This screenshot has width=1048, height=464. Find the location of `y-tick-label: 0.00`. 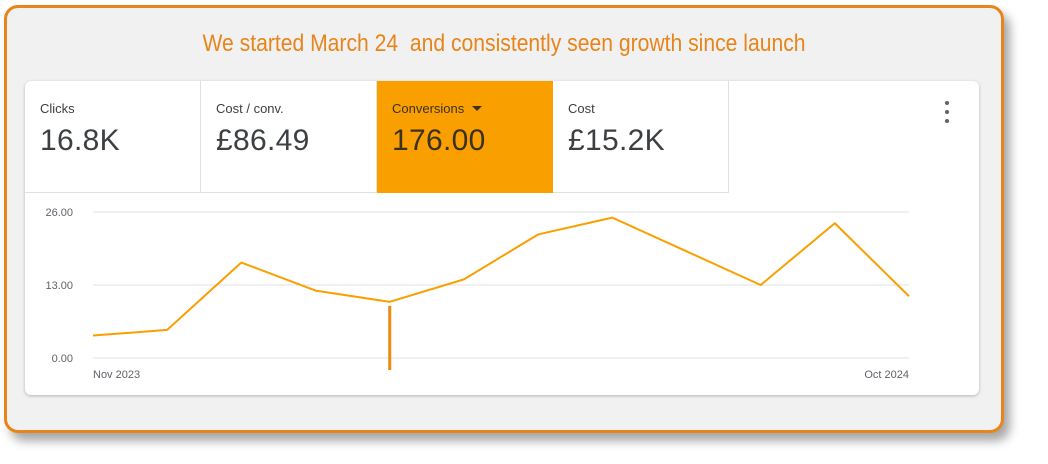

y-tick-label: 0.00 is located at coordinates (62, 359).